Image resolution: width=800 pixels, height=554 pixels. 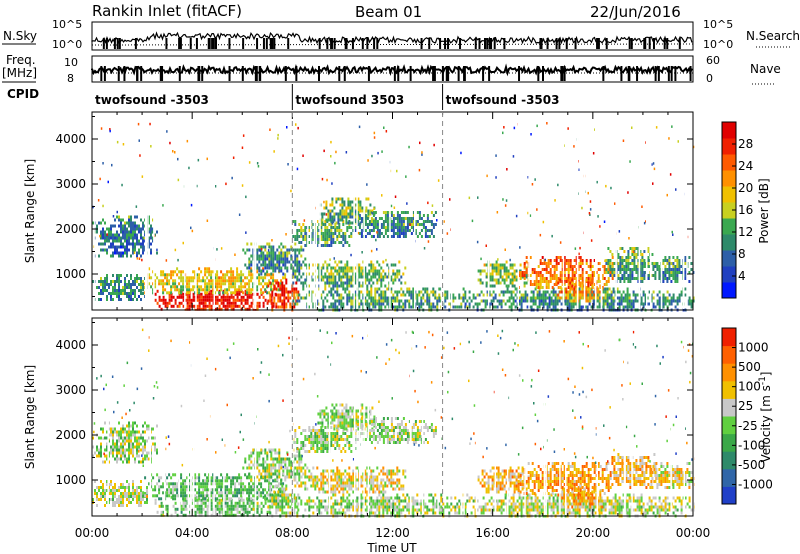 I want to click on station-title: Rankin Inlet (fitACF), so click(x=167, y=11).